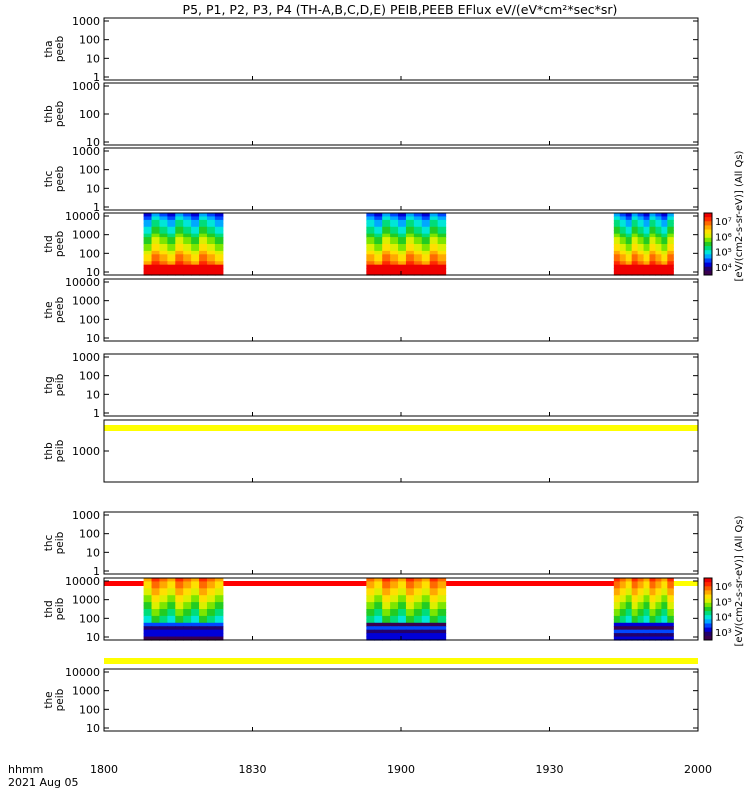 The width and height of the screenshot is (750, 800). What do you see at coordinates (93, 552) in the screenshot?
I see `y-tick-label: 10` at bounding box center [93, 552].